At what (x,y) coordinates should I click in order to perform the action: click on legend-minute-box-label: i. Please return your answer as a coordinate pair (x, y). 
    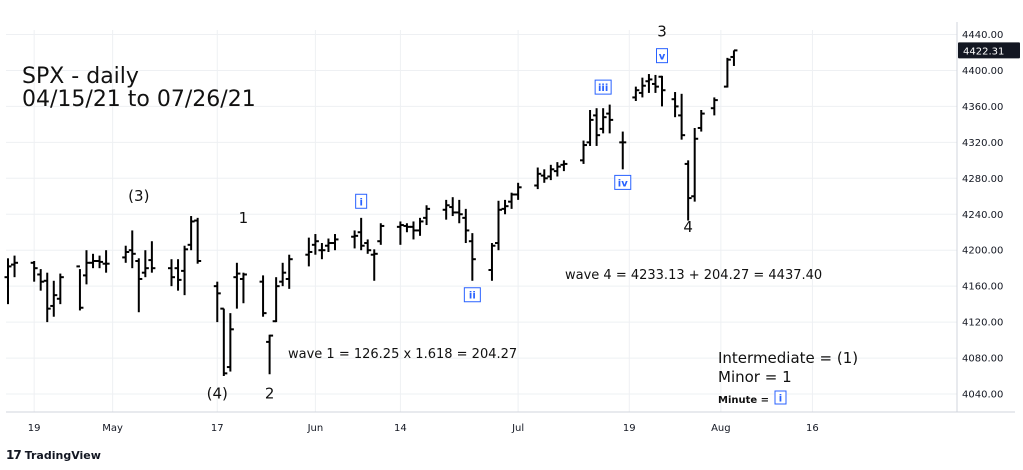
    Looking at the image, I should click on (780, 399).